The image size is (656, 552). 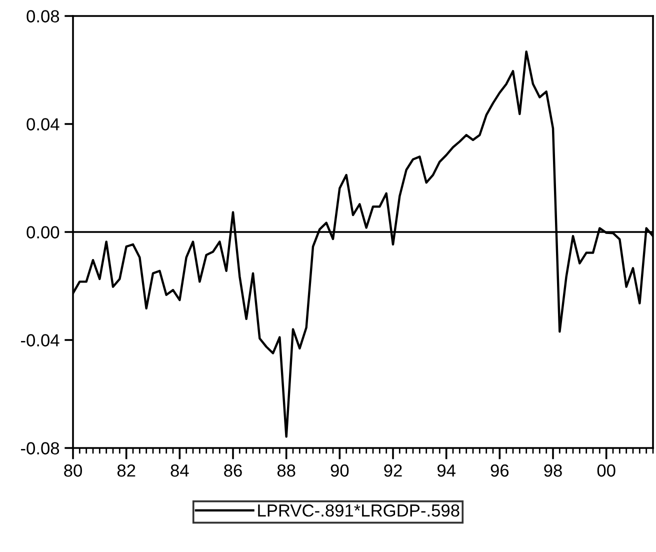 I want to click on x-tick-label: 90, so click(x=339, y=470).